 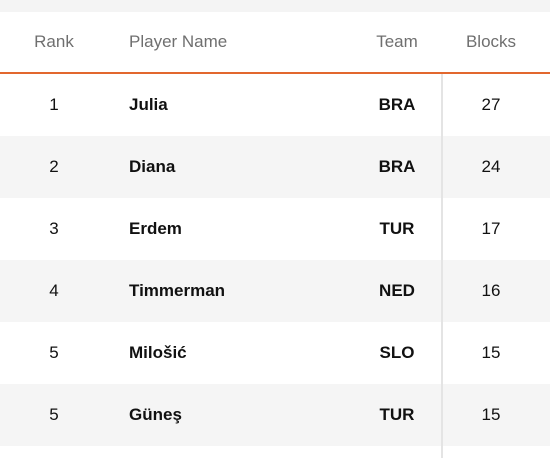 I want to click on player-name-cell: Diana, so click(x=152, y=166).